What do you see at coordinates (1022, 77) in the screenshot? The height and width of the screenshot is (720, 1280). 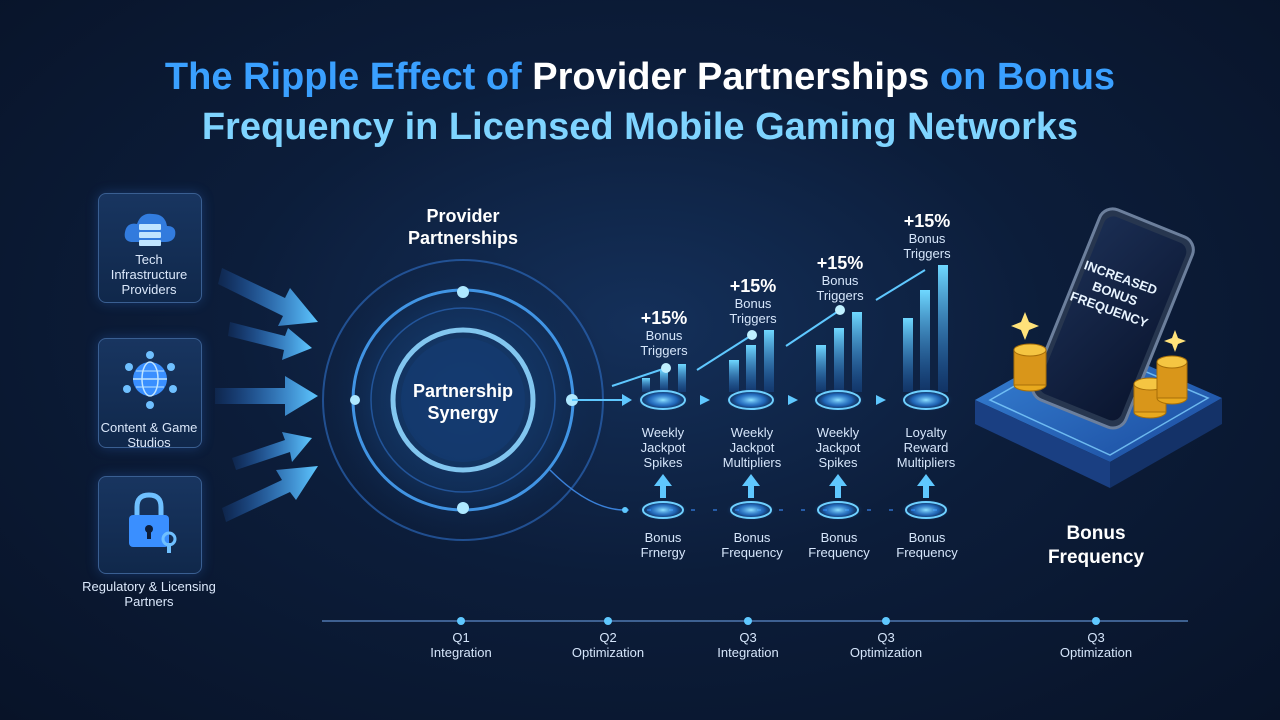 I see `title-part-3: on Bonus` at bounding box center [1022, 77].